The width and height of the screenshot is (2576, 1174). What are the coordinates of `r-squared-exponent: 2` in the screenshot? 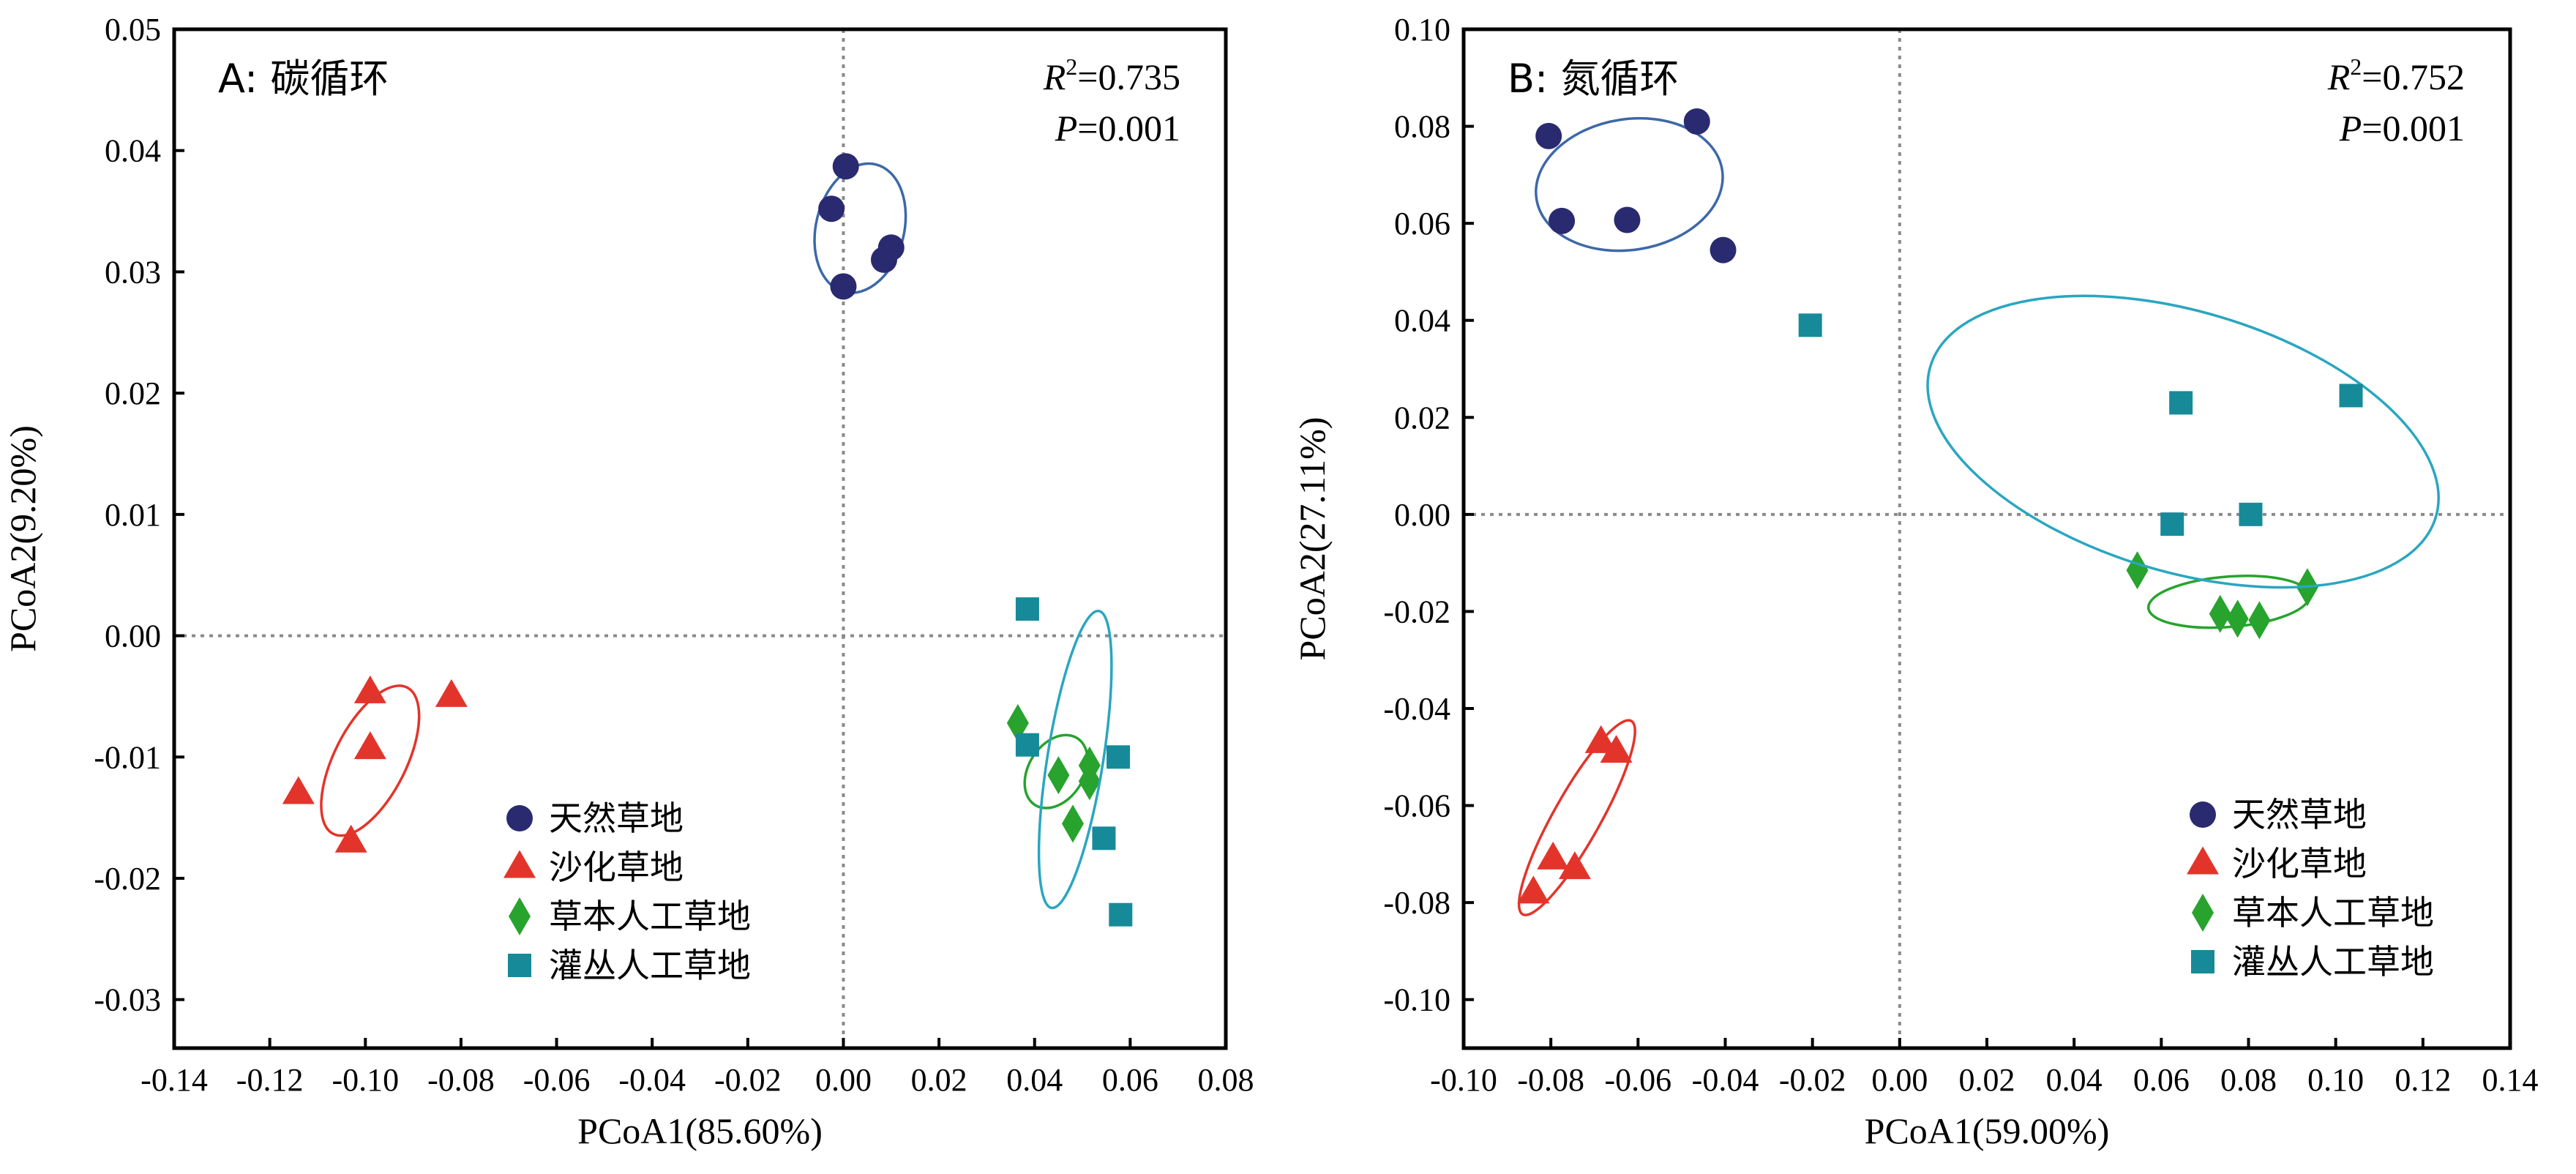 It's located at (1071, 66).